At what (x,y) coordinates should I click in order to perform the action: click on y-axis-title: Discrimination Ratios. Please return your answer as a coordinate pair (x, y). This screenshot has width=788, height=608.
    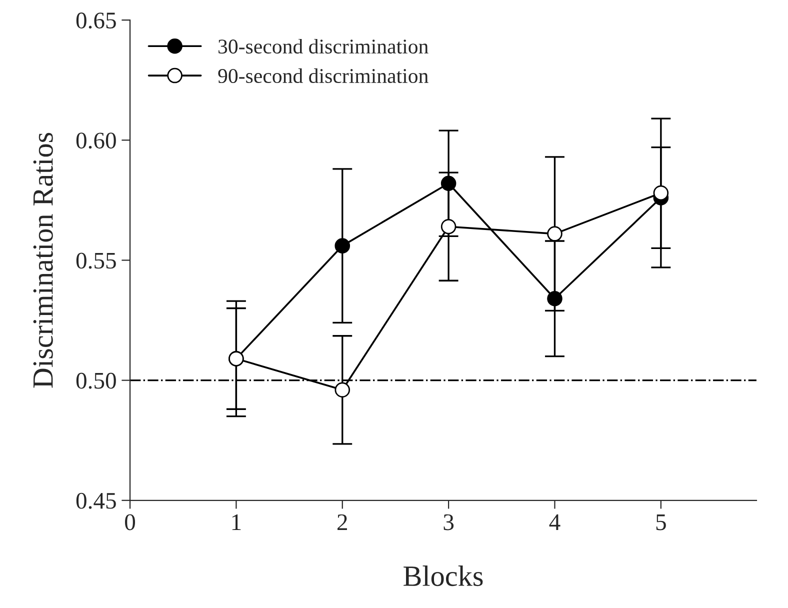
    Looking at the image, I should click on (43, 260).